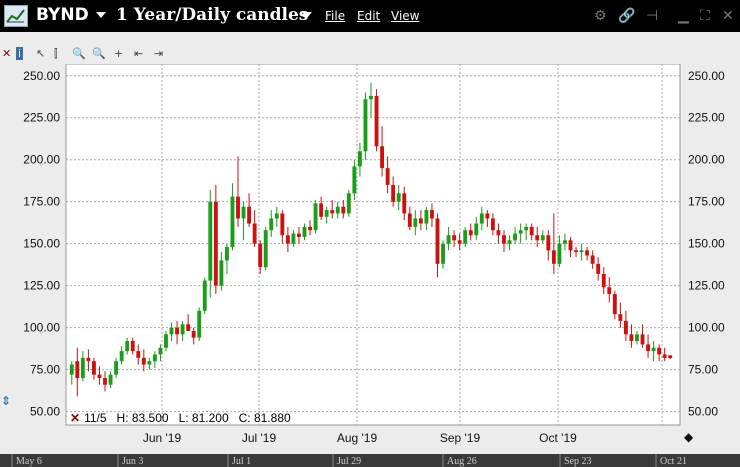  I want to click on scroll-up-down-icon: ⇕, so click(6, 401).